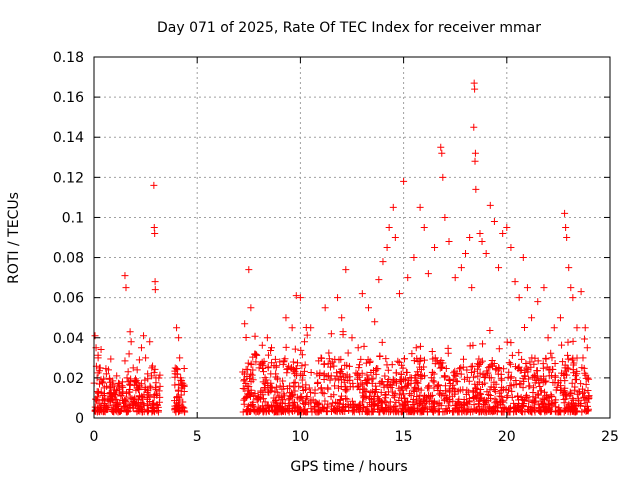 The width and height of the screenshot is (640, 480). I want to click on y-tick-label: 0.14, so click(68, 138).